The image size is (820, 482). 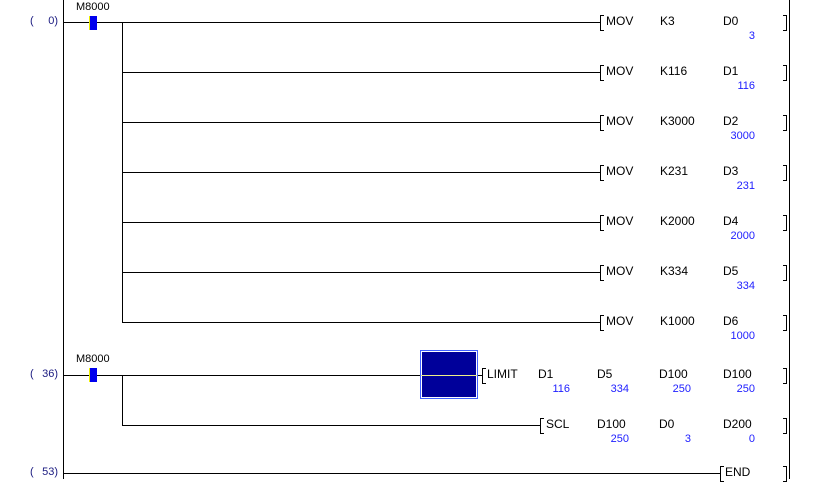 What do you see at coordinates (502, 374) in the screenshot?
I see `instruction-limit: LIMIT` at bounding box center [502, 374].